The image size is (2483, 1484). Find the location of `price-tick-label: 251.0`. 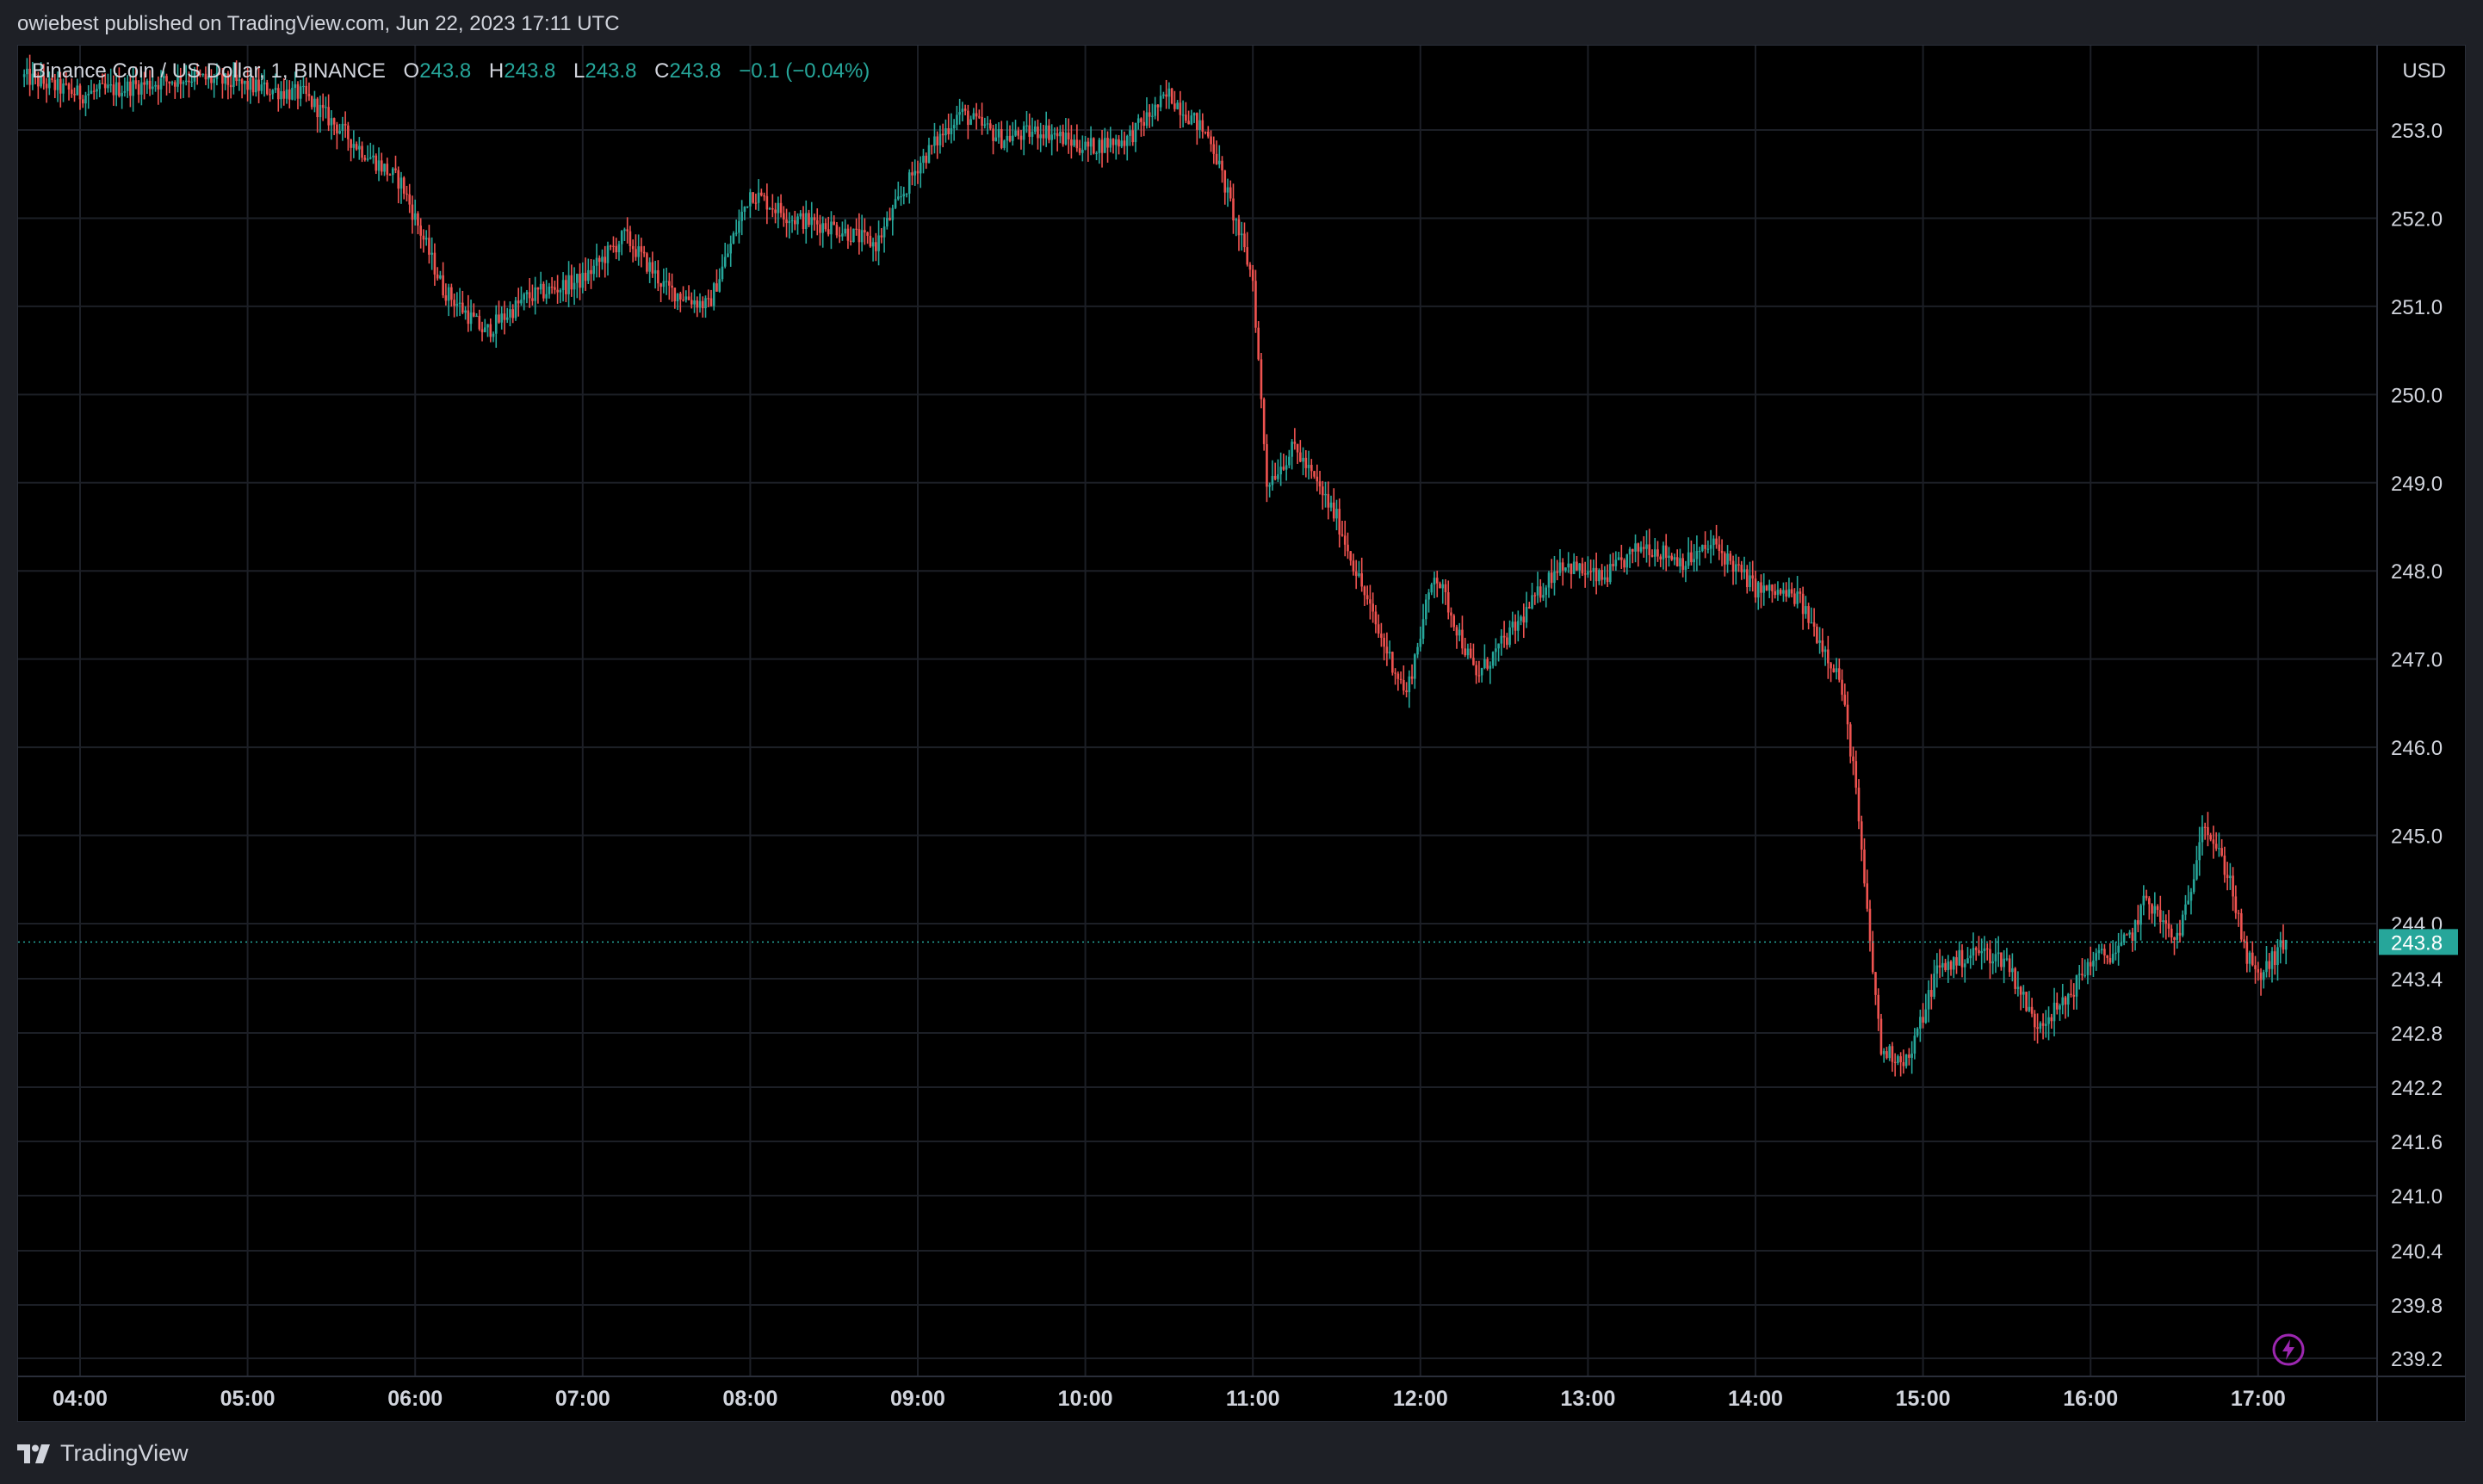

price-tick-label: 251.0 is located at coordinates (2417, 307).